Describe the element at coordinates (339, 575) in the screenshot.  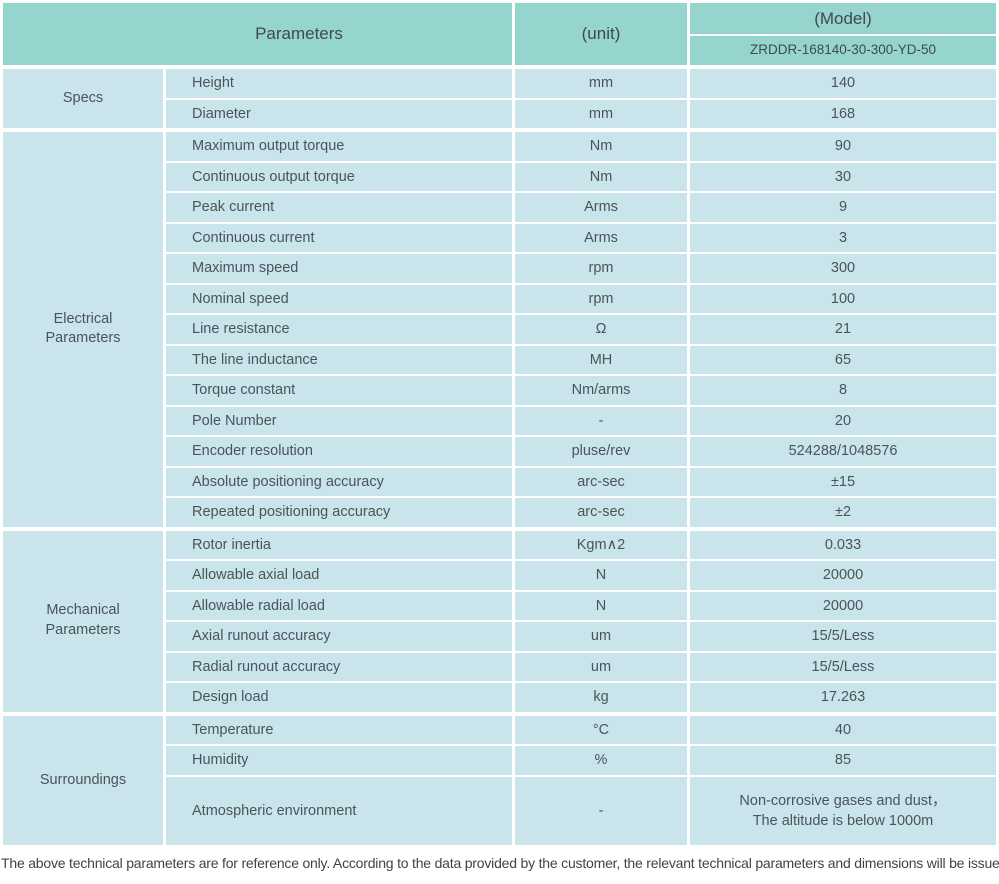
I see `parameter-cell: Allowable axial load` at that location.